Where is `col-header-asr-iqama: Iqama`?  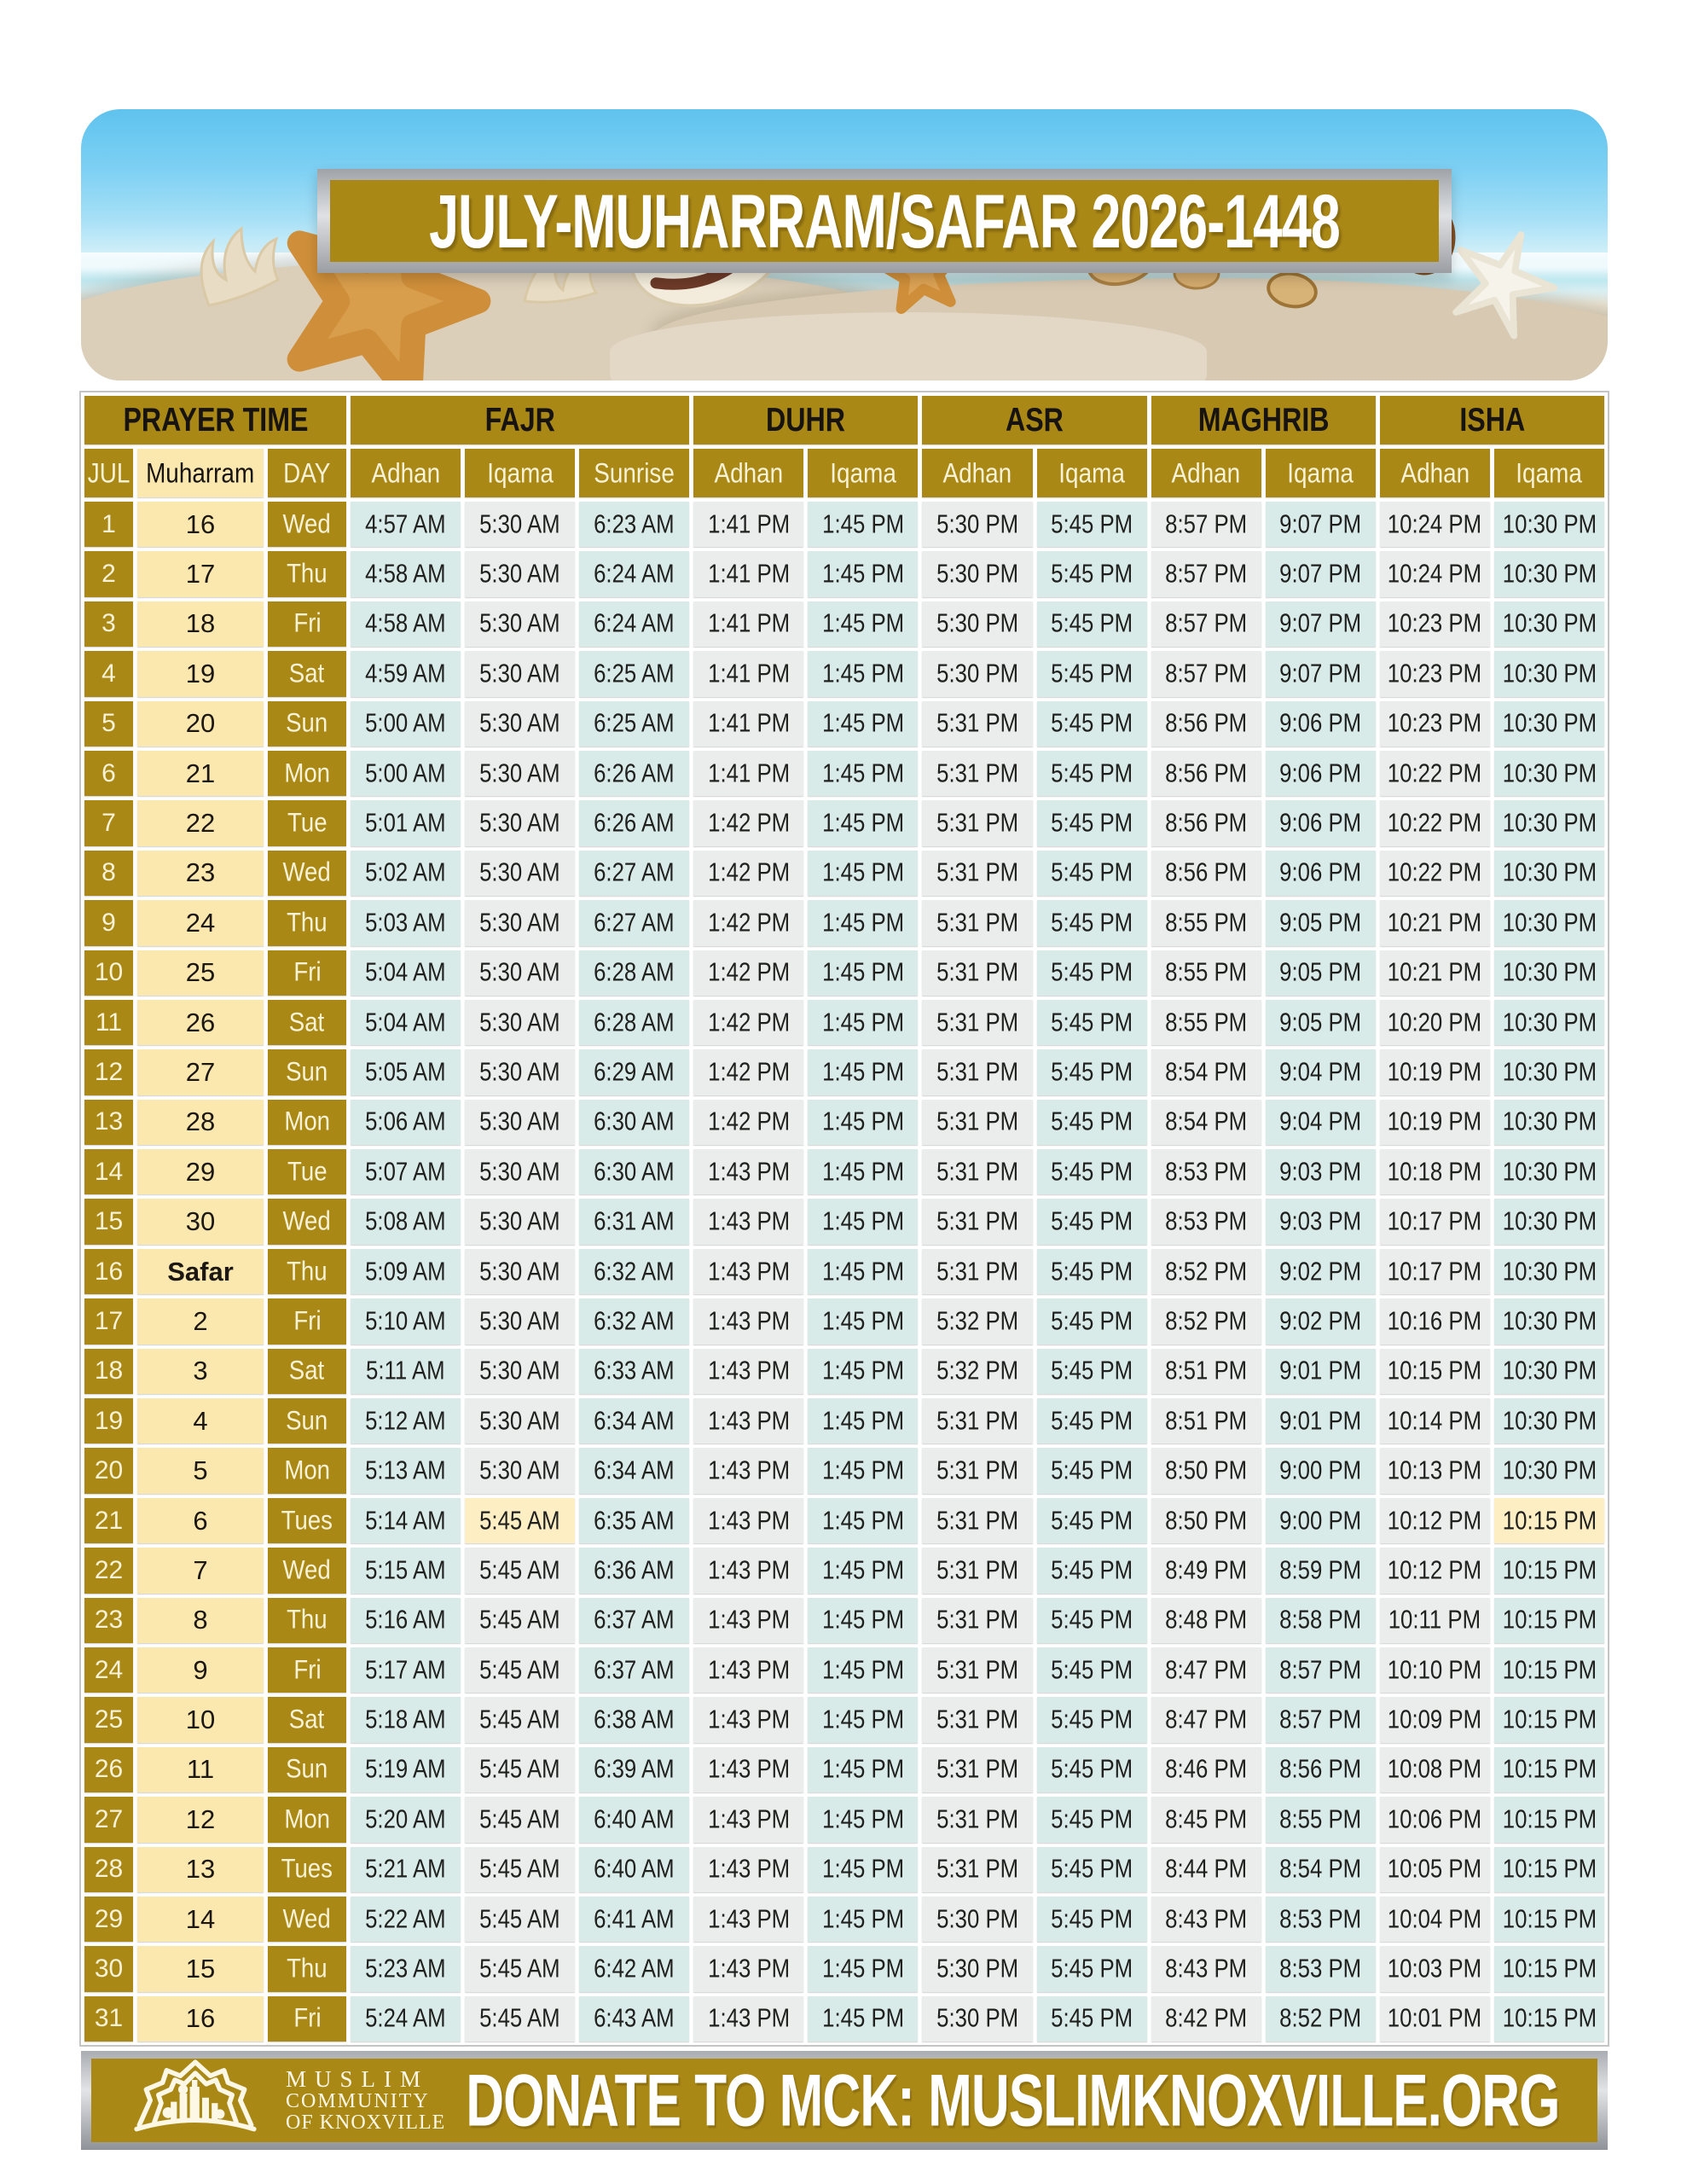 col-header-asr-iqama: Iqama is located at coordinates (1092, 473).